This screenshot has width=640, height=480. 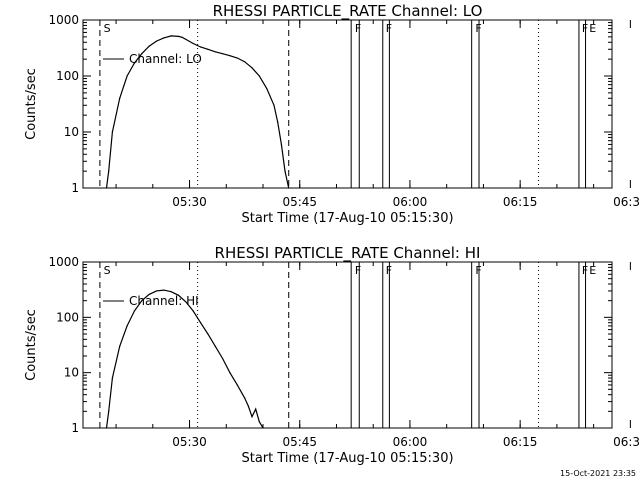 What do you see at coordinates (165, 59) in the screenshot?
I see `legend-label: Channel: LO` at bounding box center [165, 59].